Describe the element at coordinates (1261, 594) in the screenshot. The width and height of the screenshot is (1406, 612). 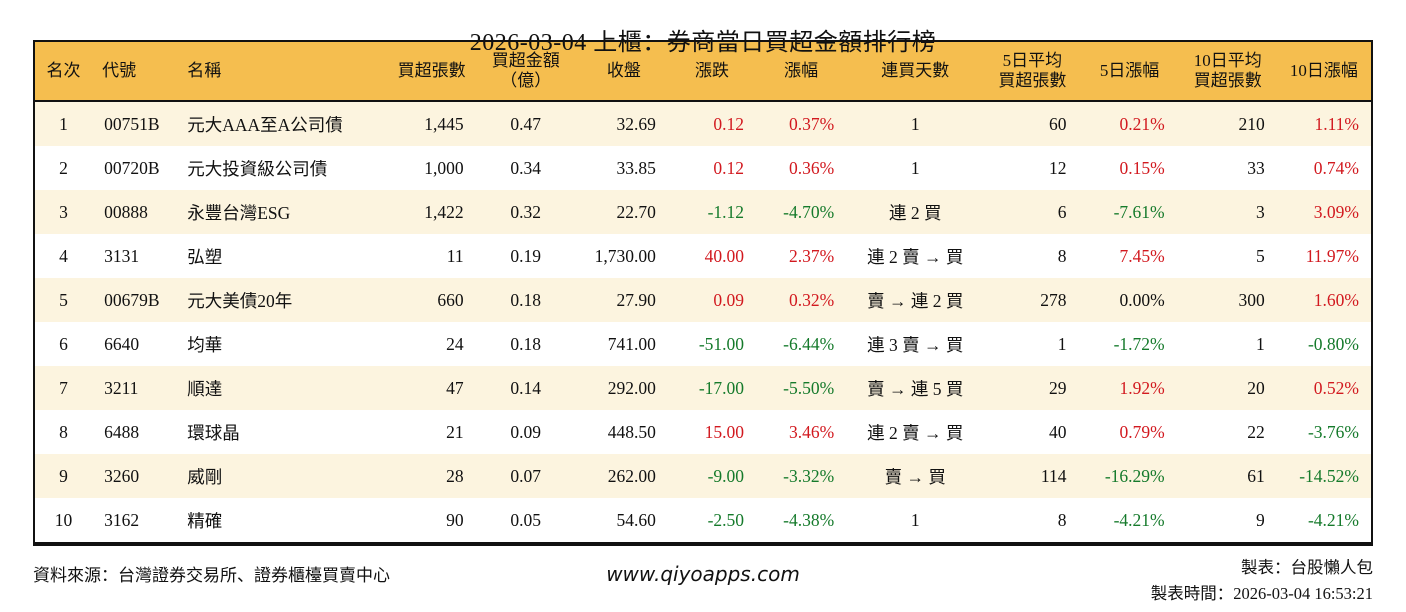
I see `made-at-text: 製表時間：2026-03-04 16:53:21` at that location.